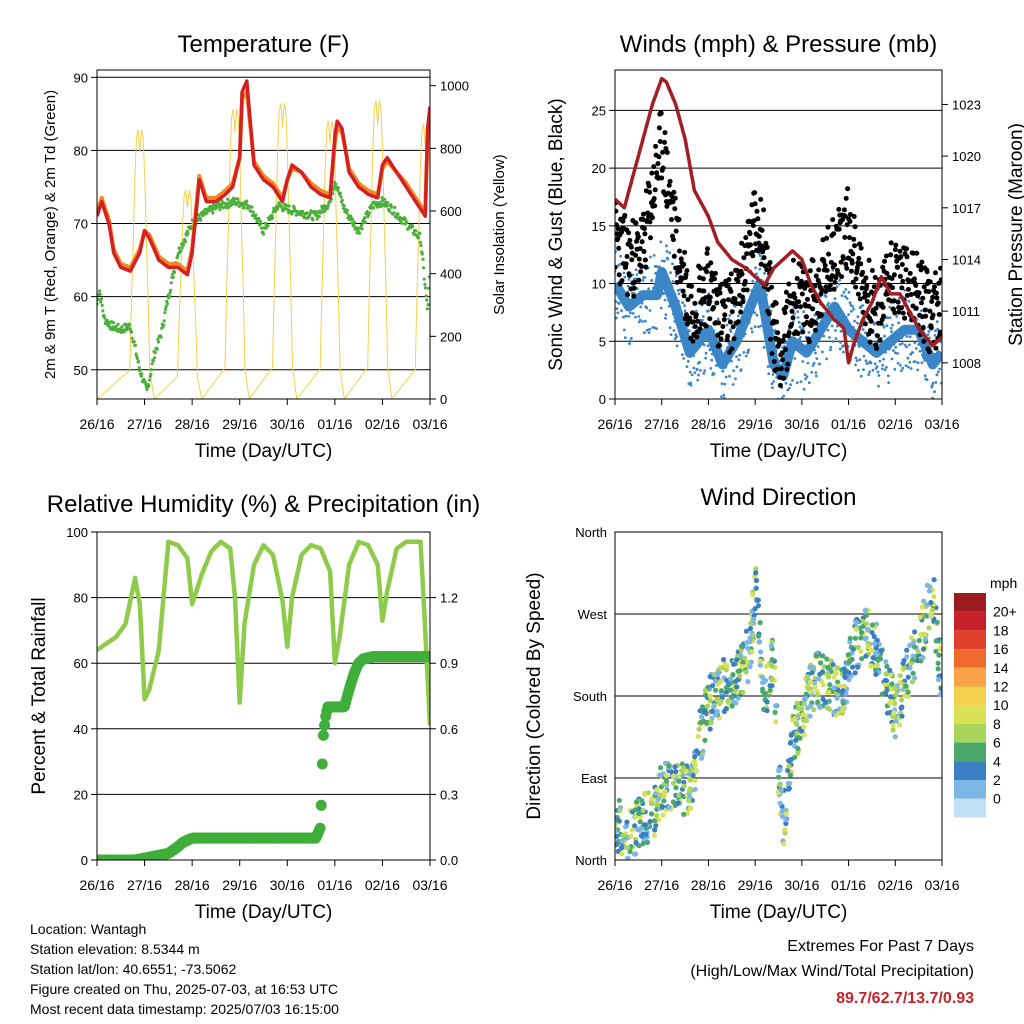 This screenshot has width=1024, height=1024. What do you see at coordinates (263, 178) in the screenshot?
I see `temperature-2m-line` at bounding box center [263, 178].